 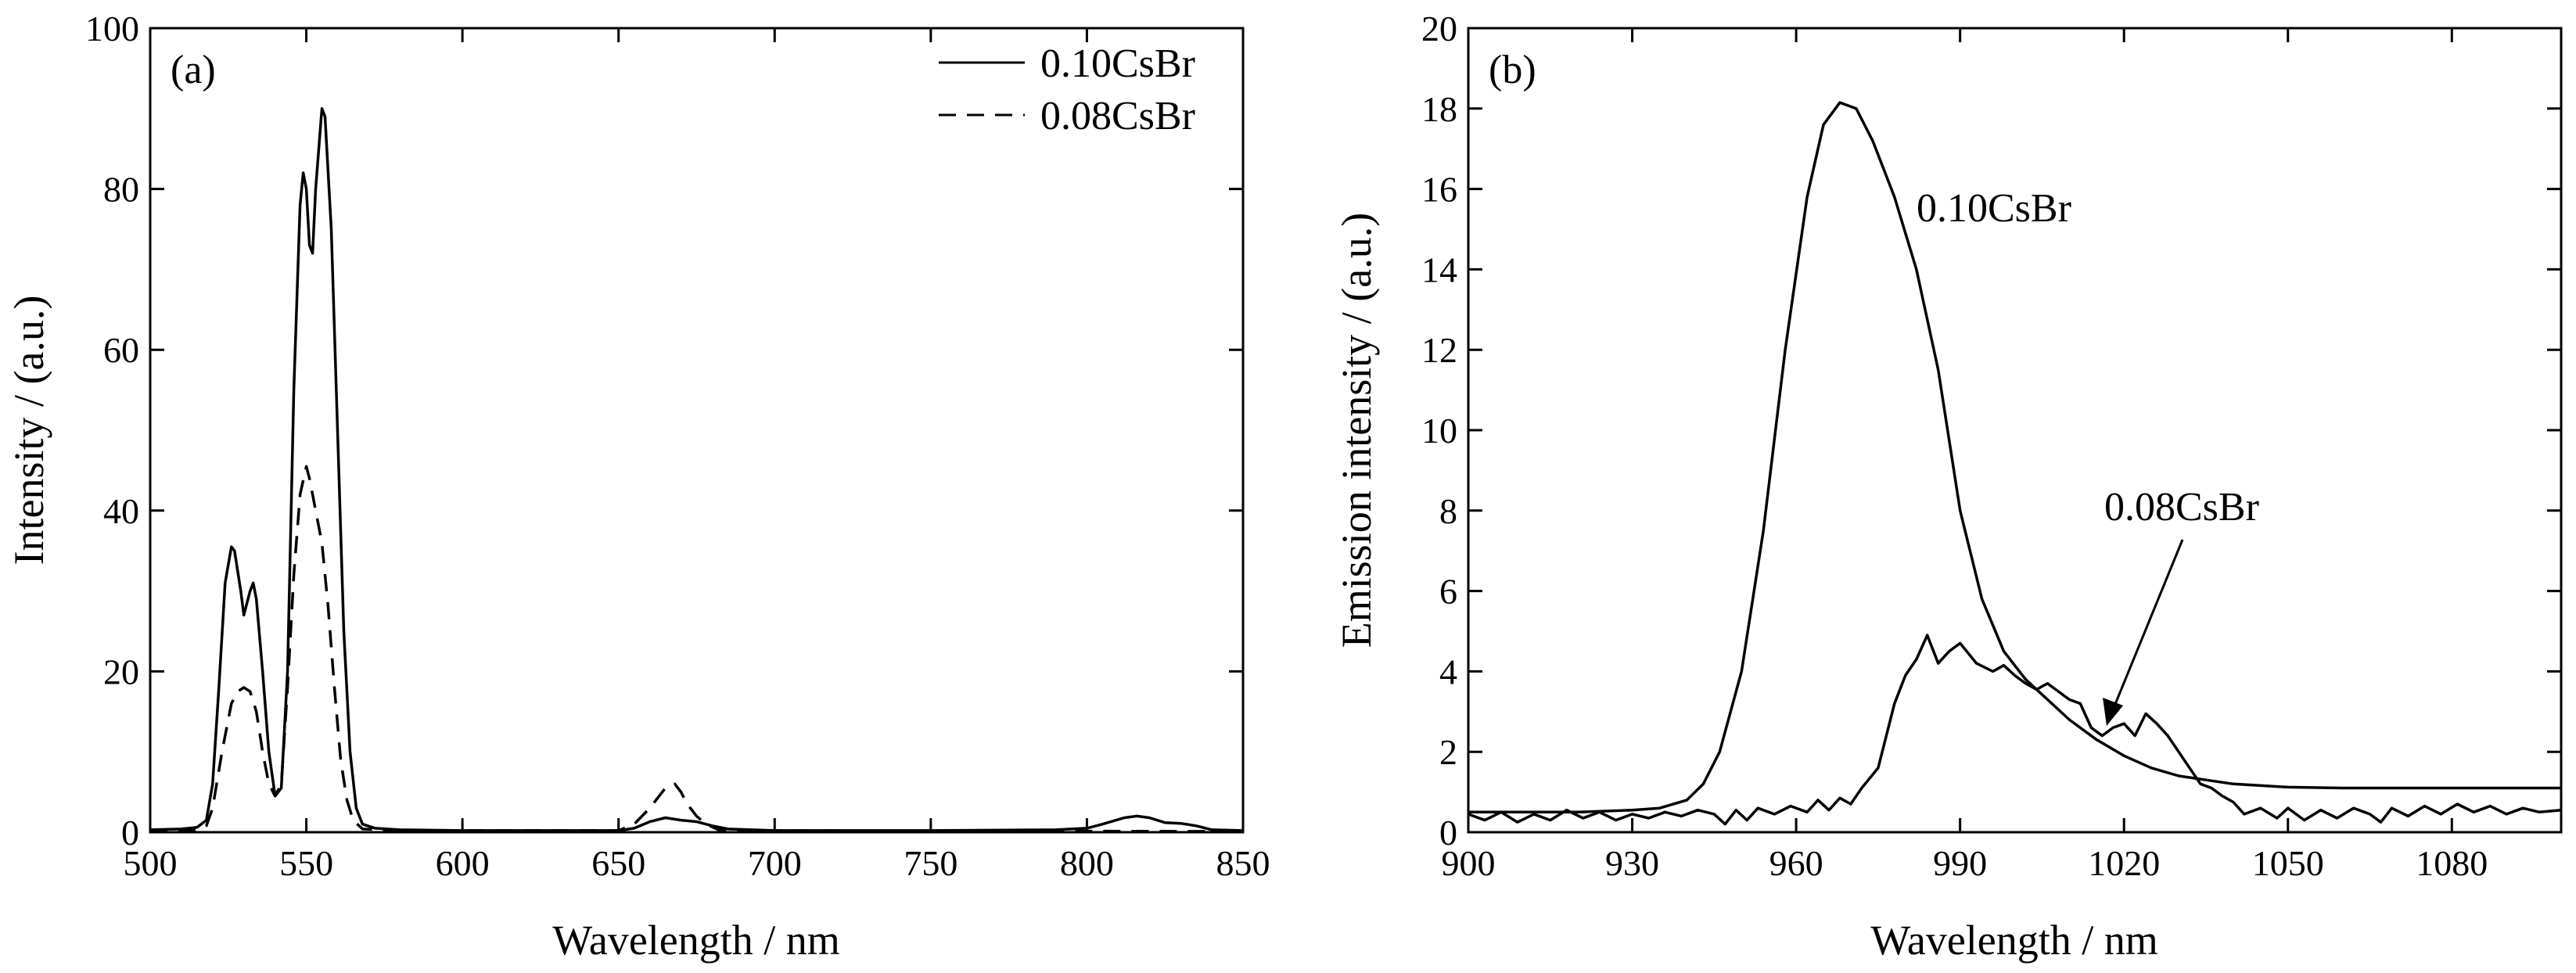 I want to click on legend-a: 0.10CsBr 0.08CsBr, so click(x=1067, y=89).